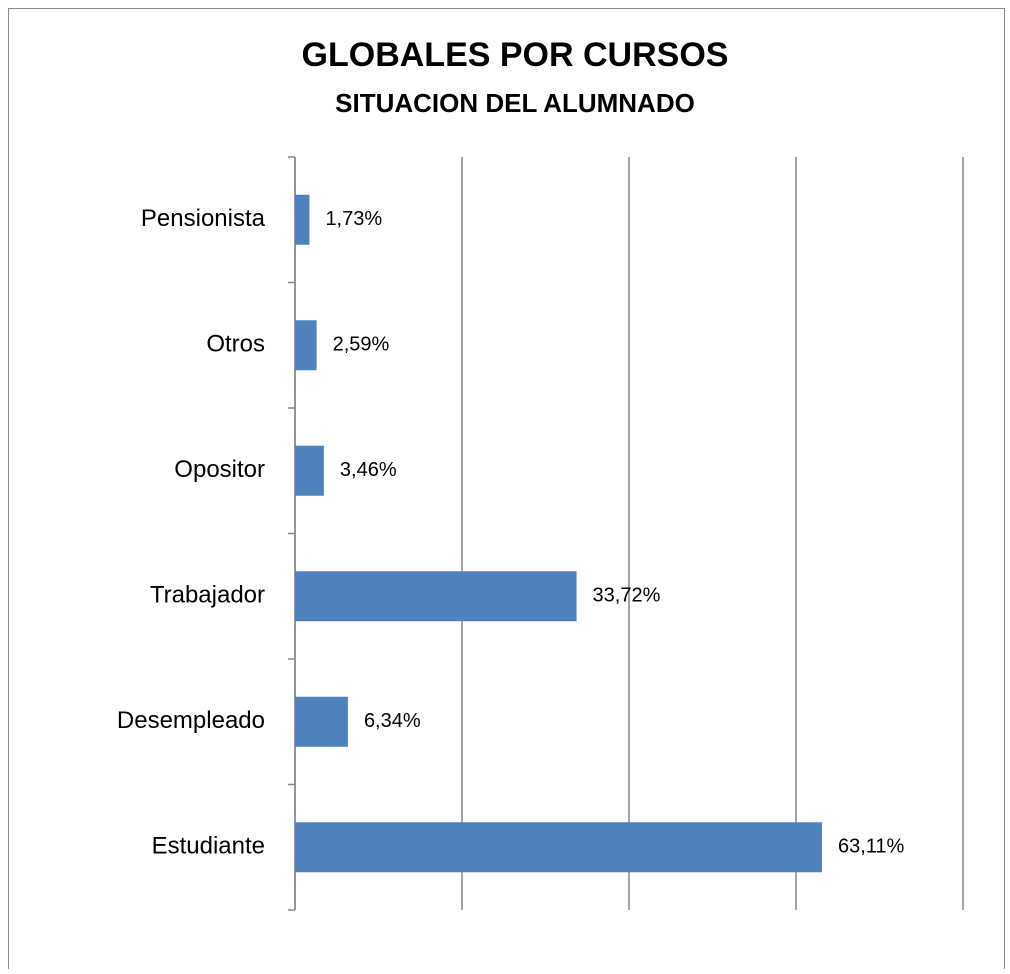  What do you see at coordinates (392, 721) in the screenshot?
I see `data-label: 6,34%` at bounding box center [392, 721].